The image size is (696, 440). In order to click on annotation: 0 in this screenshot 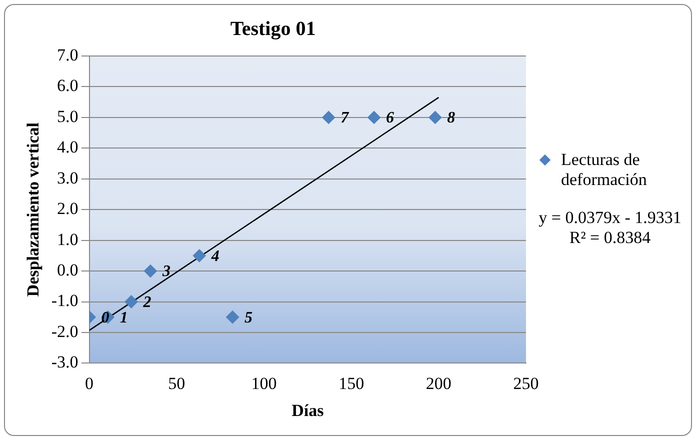, I will do `click(105, 317)`.